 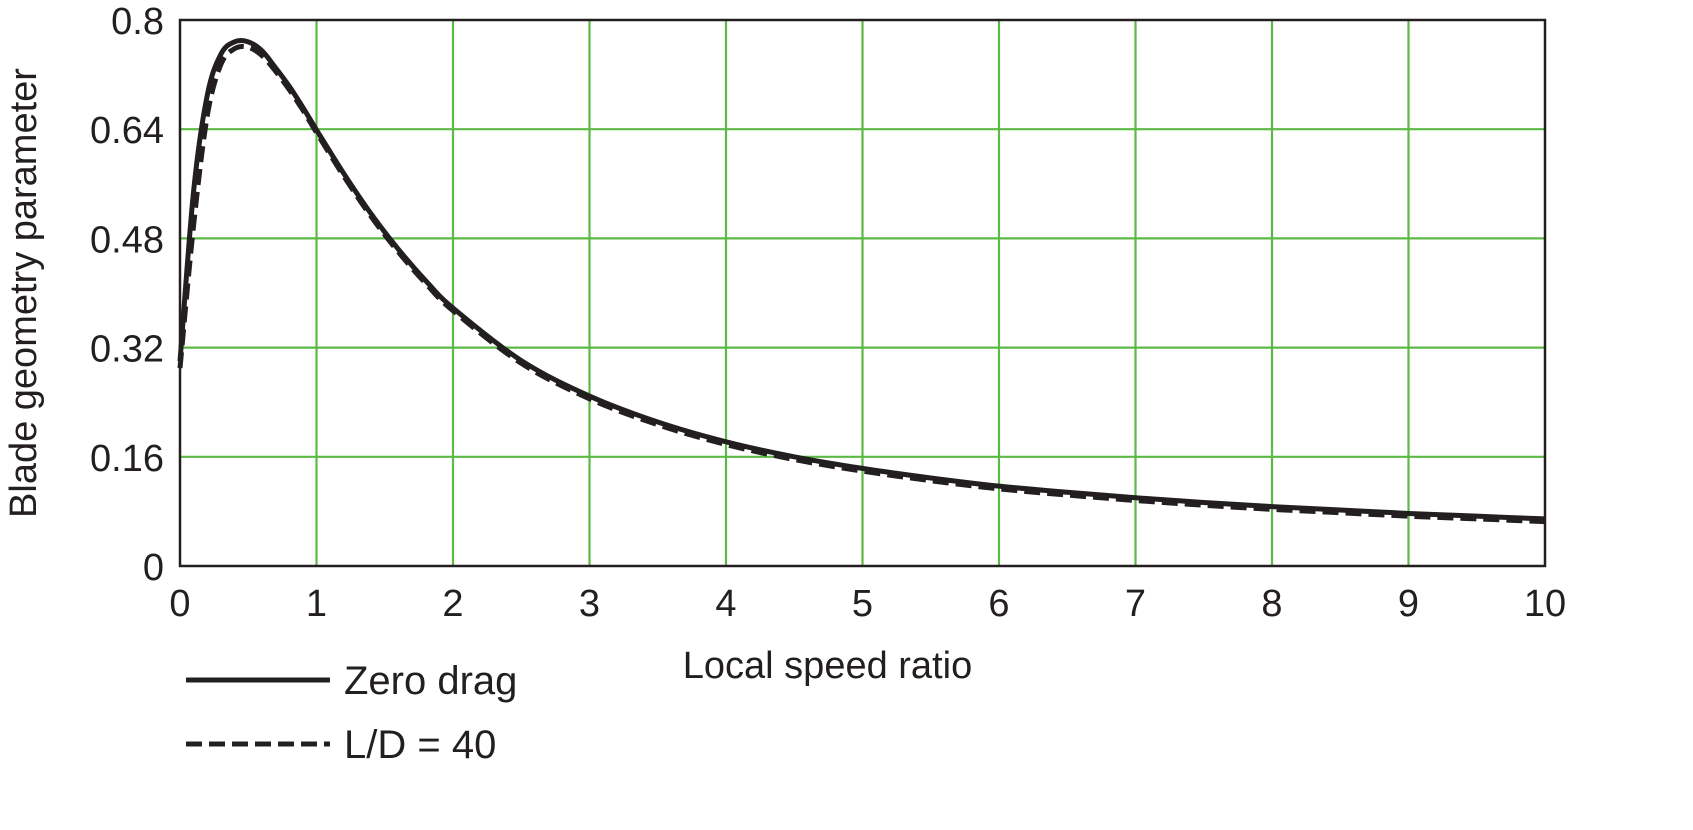 I want to click on x-tick-label: 4, so click(x=725, y=604).